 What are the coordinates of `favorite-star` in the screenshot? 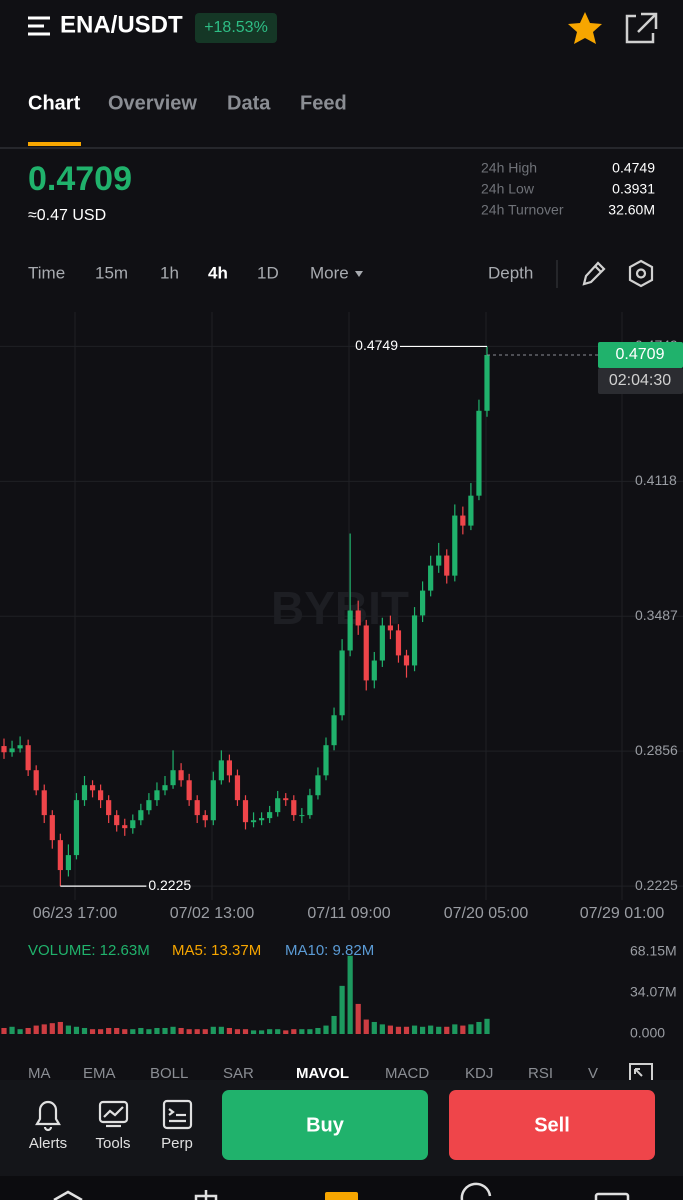 It's located at (585, 28).